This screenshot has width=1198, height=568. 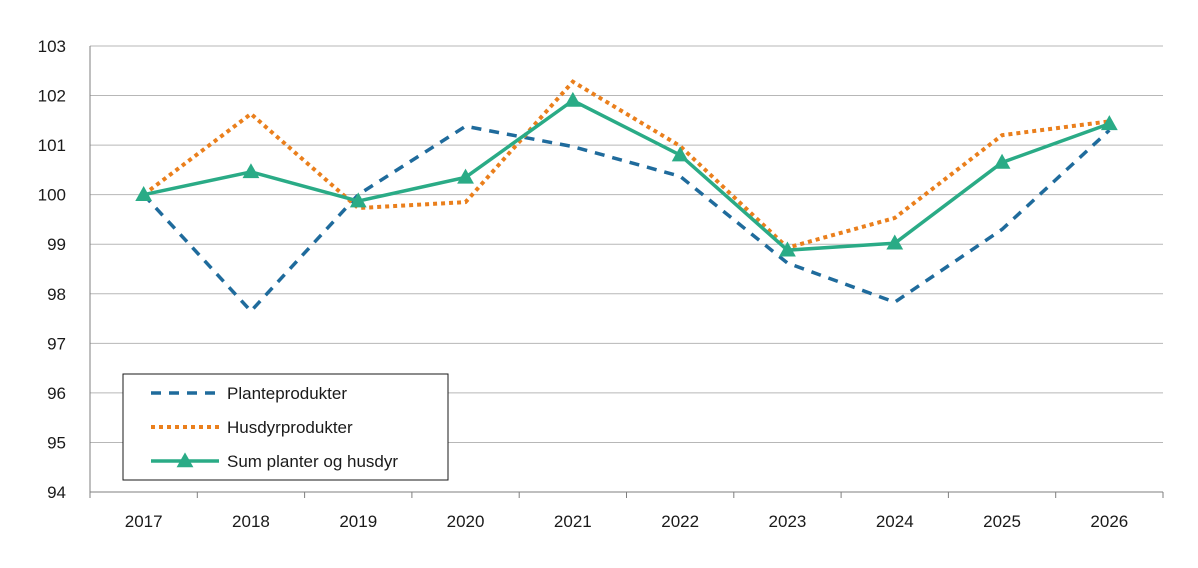 I want to click on legend-item: Planteprodukter, so click(x=249, y=393).